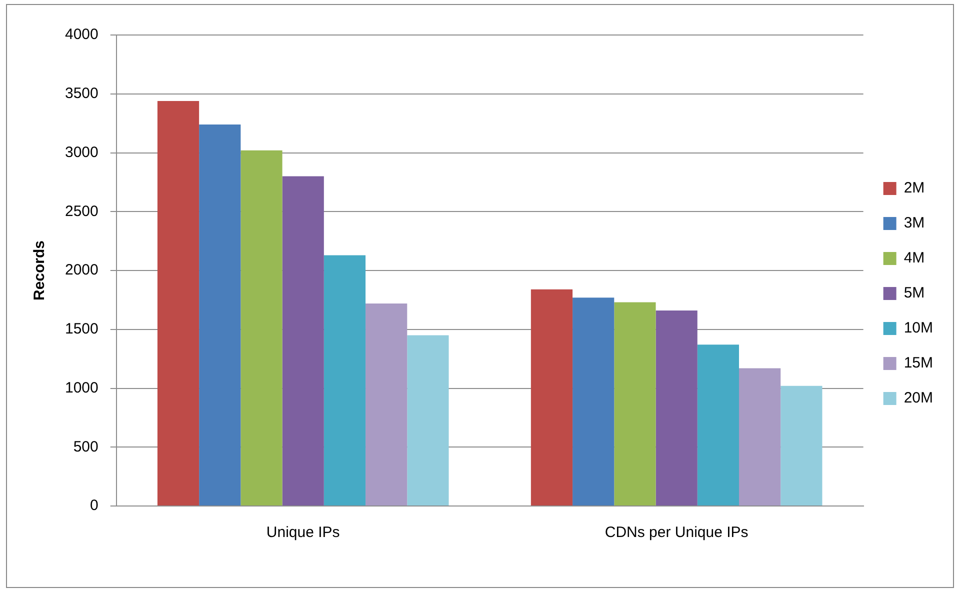 This screenshot has height=592, width=960. What do you see at coordinates (81, 270) in the screenshot?
I see `y-tick-label: 2000` at bounding box center [81, 270].